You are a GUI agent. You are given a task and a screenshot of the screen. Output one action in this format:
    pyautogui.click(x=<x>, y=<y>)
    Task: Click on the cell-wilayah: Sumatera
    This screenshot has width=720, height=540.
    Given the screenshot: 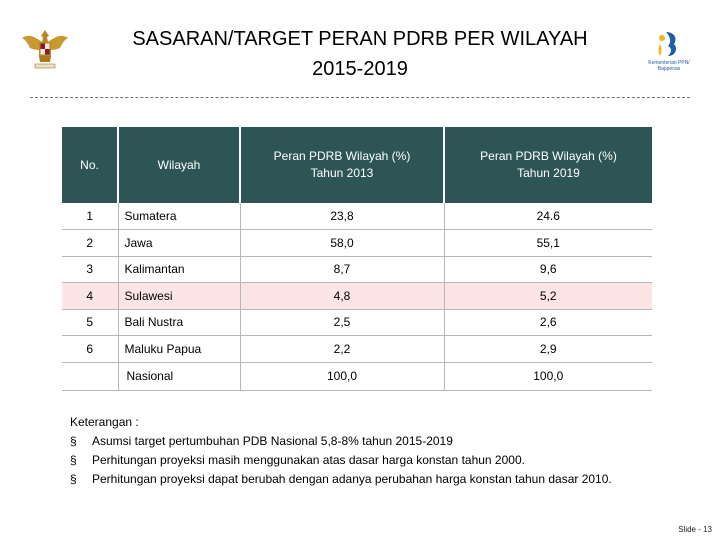 What is the action you would take?
    pyautogui.click(x=178, y=216)
    